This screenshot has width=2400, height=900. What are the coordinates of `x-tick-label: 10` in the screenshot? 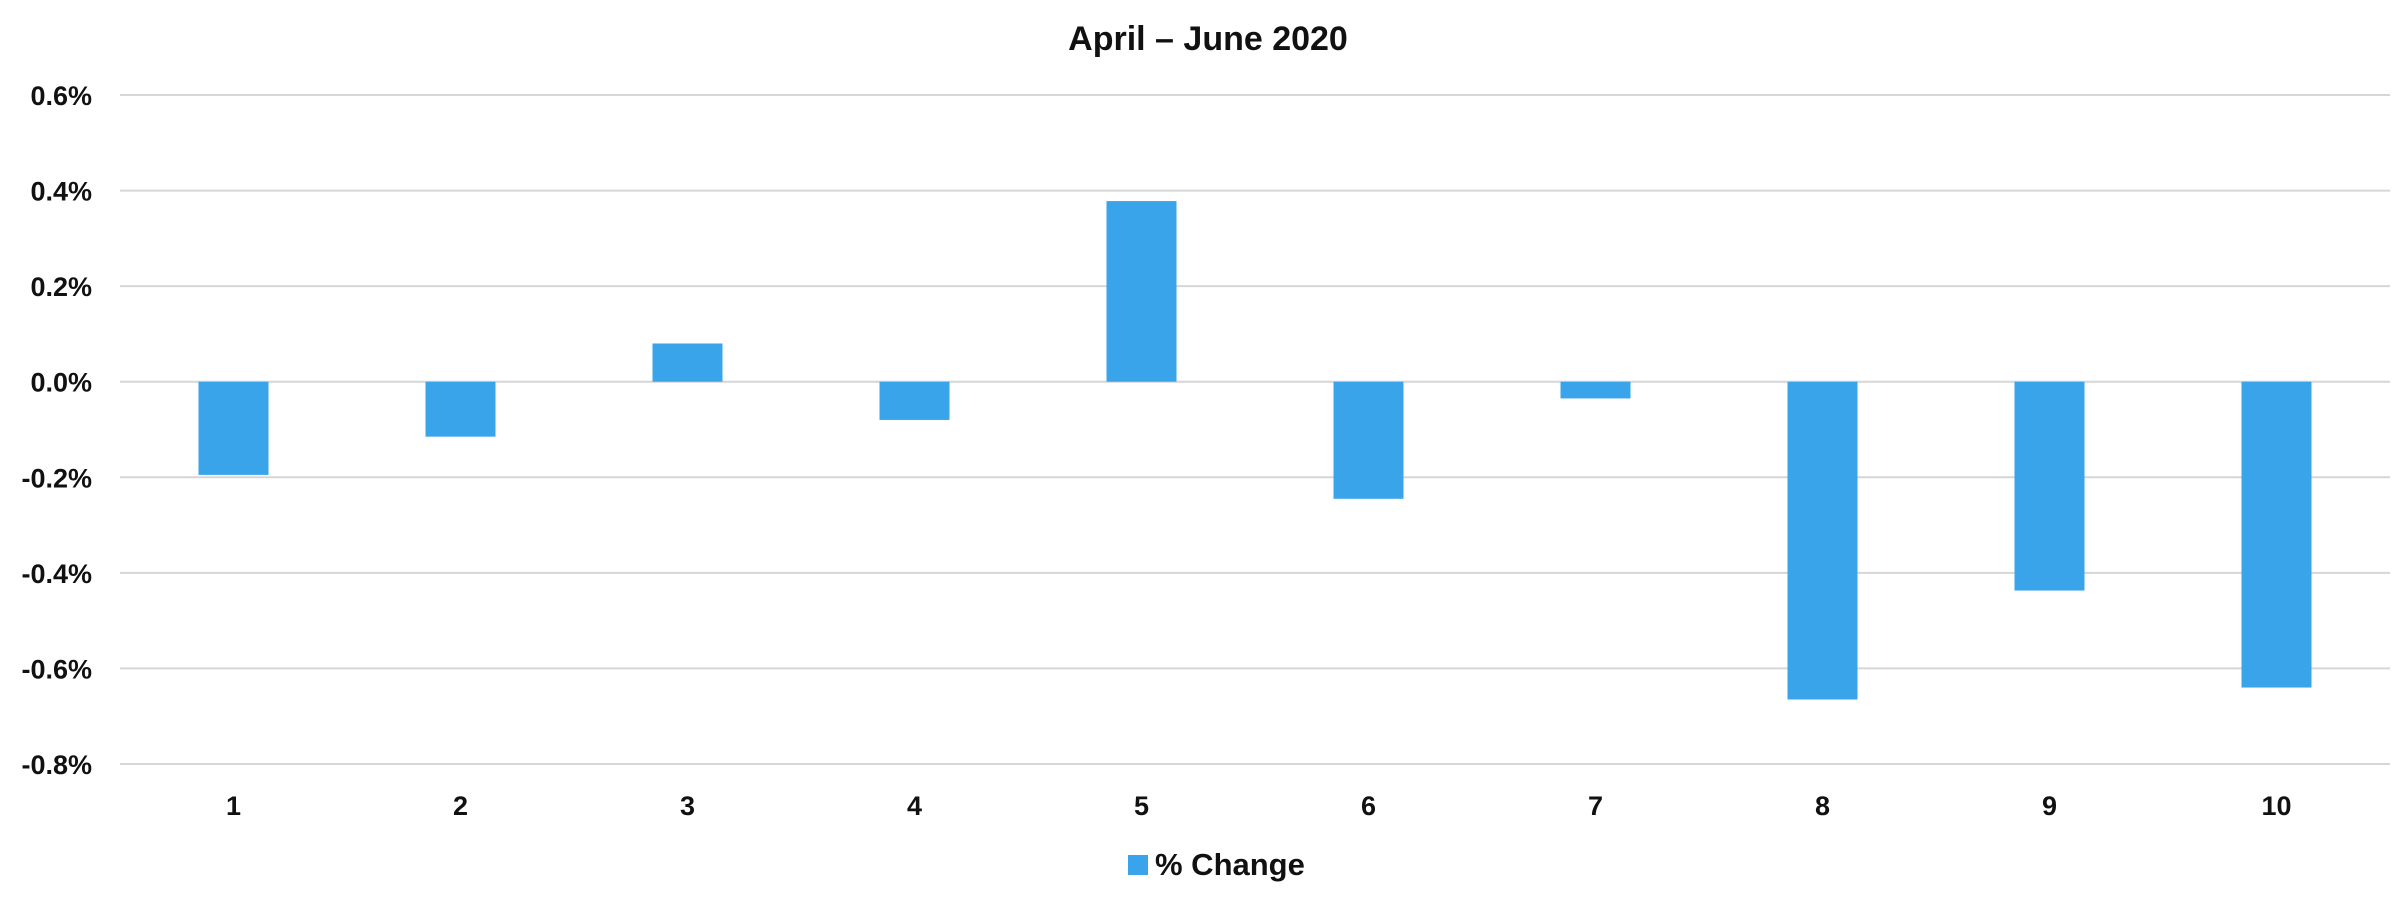 It's located at (2276, 806).